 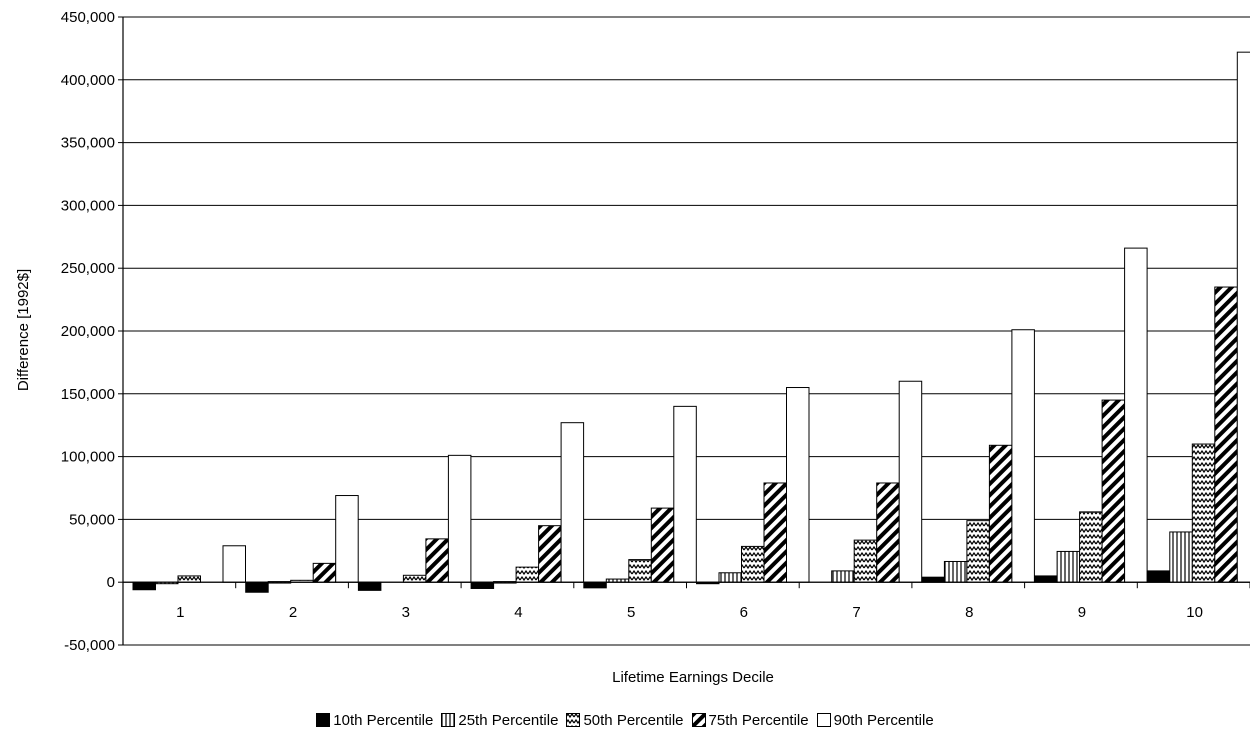 I want to click on x-tick-label: 3, so click(x=406, y=612).